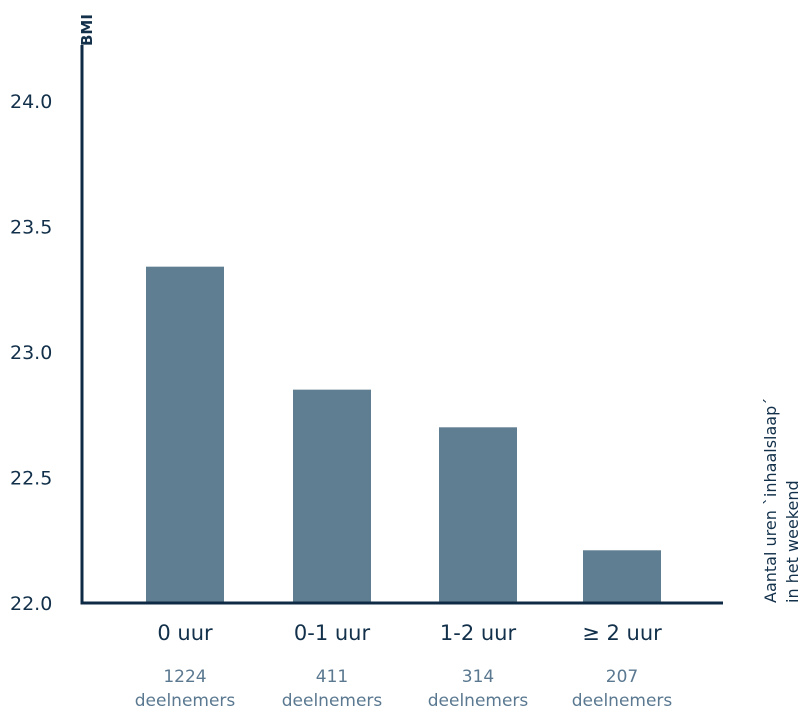  Describe the element at coordinates (332, 677) in the screenshot. I see `participant-count-label: 411` at that location.